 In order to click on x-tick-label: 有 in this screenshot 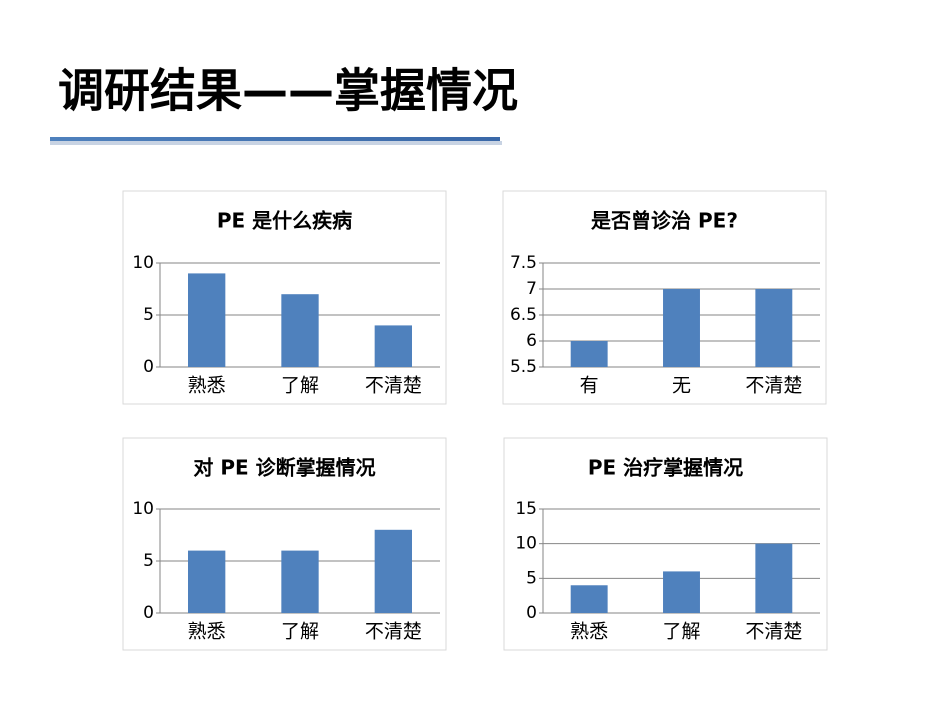, I will do `click(589, 386)`.